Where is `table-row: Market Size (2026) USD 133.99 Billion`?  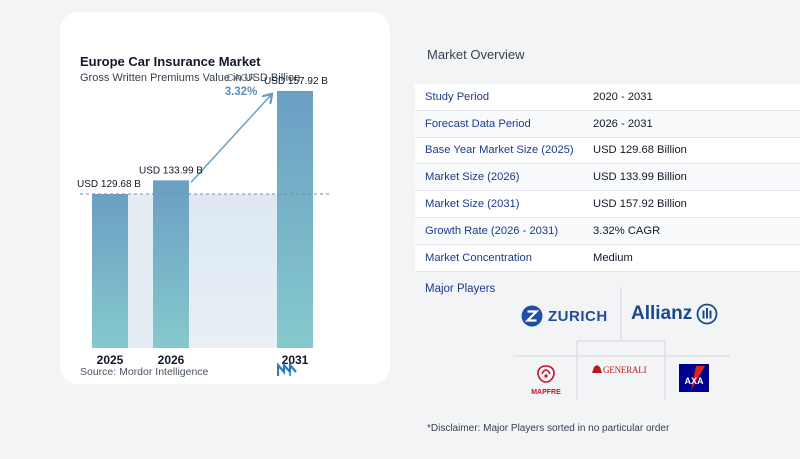
table-row: Market Size (2026) USD 133.99 Billion is located at coordinates (607, 178).